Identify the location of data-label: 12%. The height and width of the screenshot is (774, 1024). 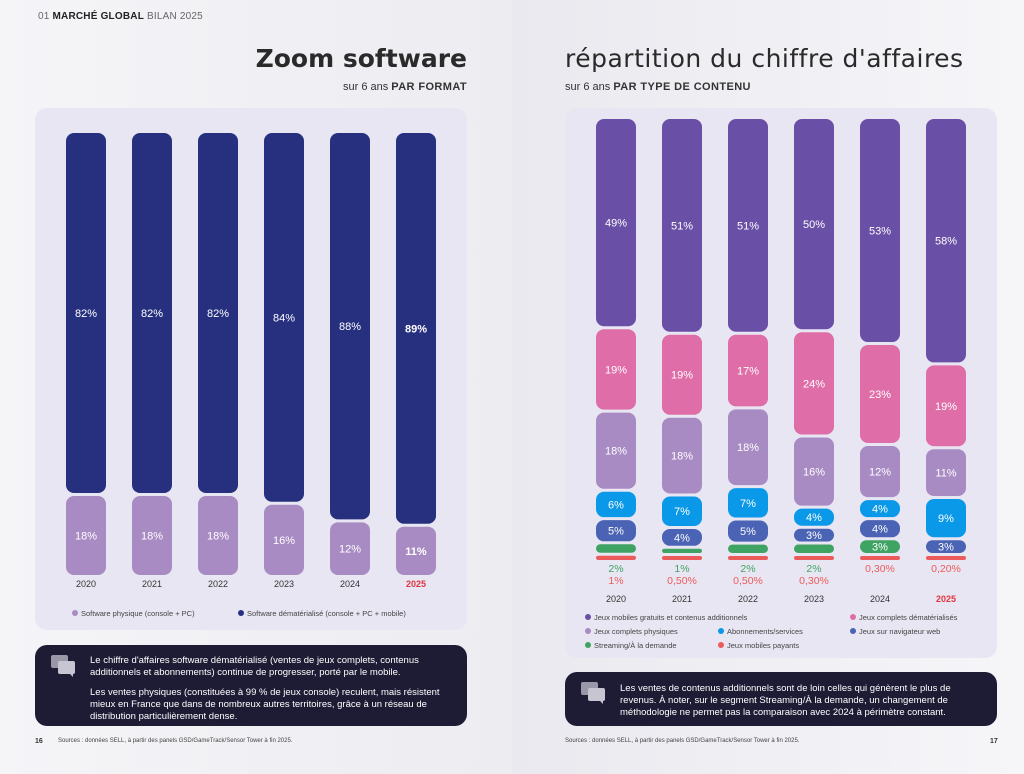
(350, 550).